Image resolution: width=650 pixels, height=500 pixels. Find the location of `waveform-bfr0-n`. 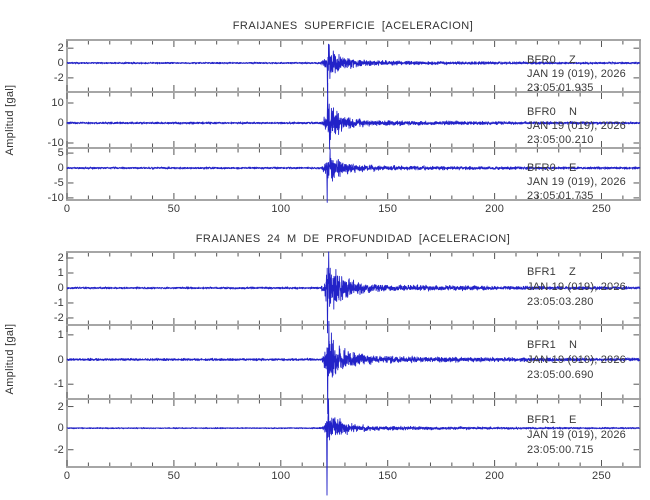

waveform-bfr0-n is located at coordinates (353, 116).